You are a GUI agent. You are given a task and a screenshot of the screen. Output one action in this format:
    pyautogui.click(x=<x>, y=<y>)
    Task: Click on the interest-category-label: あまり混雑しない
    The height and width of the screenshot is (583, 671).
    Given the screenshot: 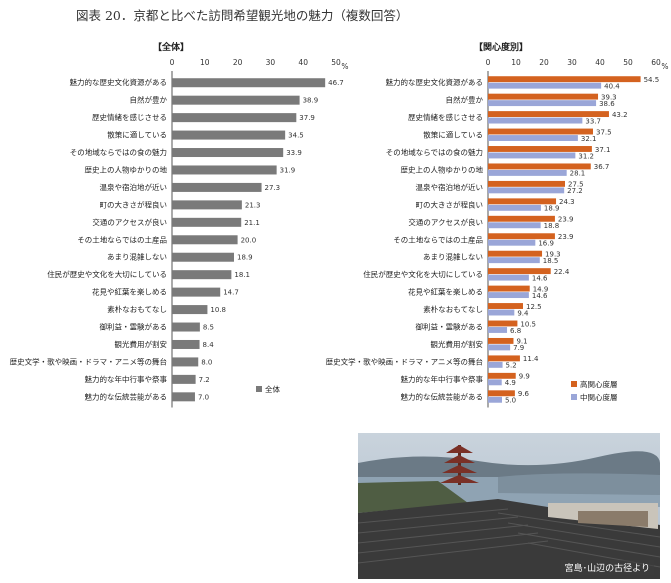 What is the action you would take?
    pyautogui.click(x=453, y=257)
    